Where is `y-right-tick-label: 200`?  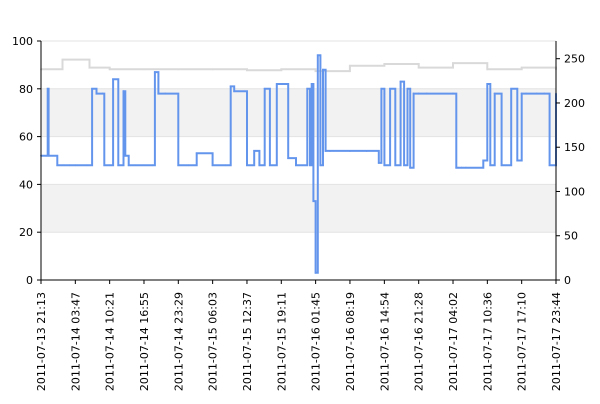 y-right-tick-label: 200 is located at coordinates (574, 103).